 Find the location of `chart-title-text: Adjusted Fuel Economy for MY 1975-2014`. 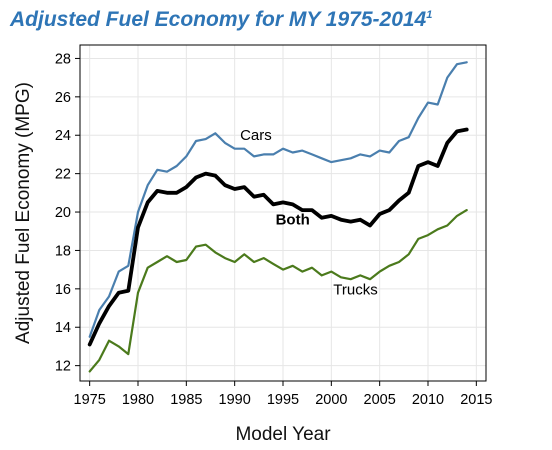

chart-title-text: Adjusted Fuel Economy for MY 1975-2014 is located at coordinates (218, 19).